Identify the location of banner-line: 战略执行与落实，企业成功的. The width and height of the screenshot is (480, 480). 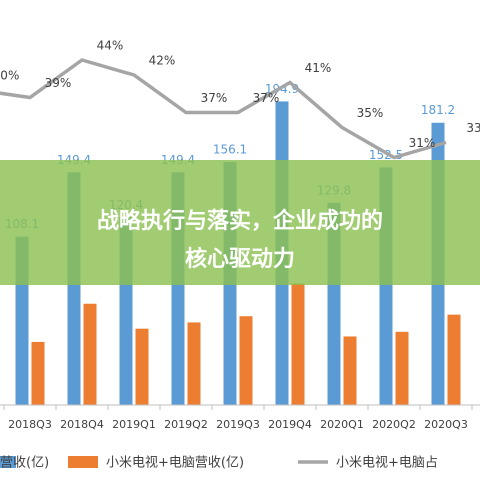
(240, 221).